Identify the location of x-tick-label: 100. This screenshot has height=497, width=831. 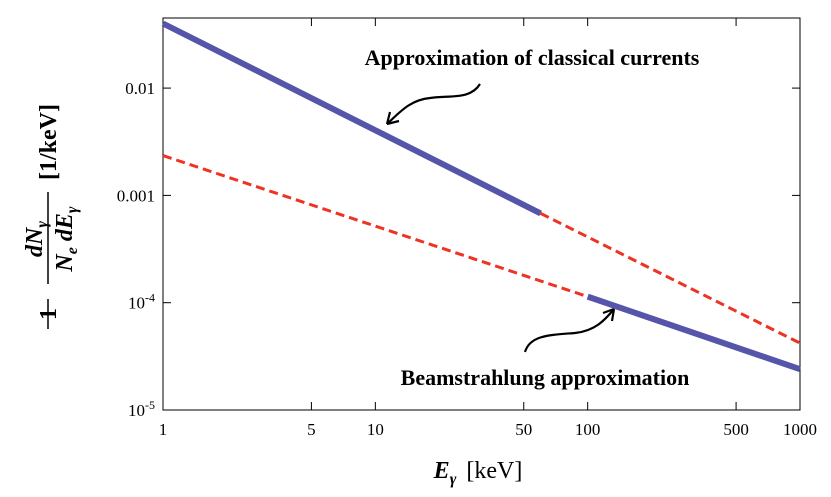
(588, 429).